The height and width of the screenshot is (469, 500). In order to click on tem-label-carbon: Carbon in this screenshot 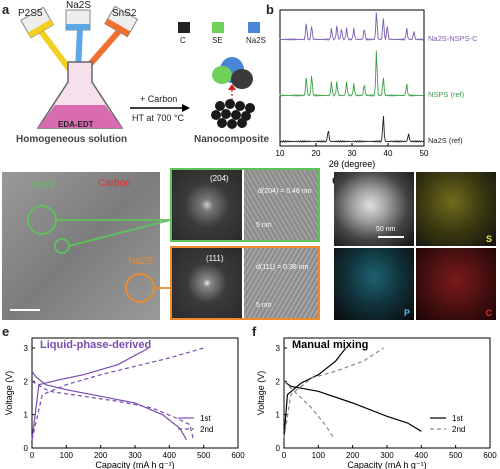, I will do `click(114, 183)`.